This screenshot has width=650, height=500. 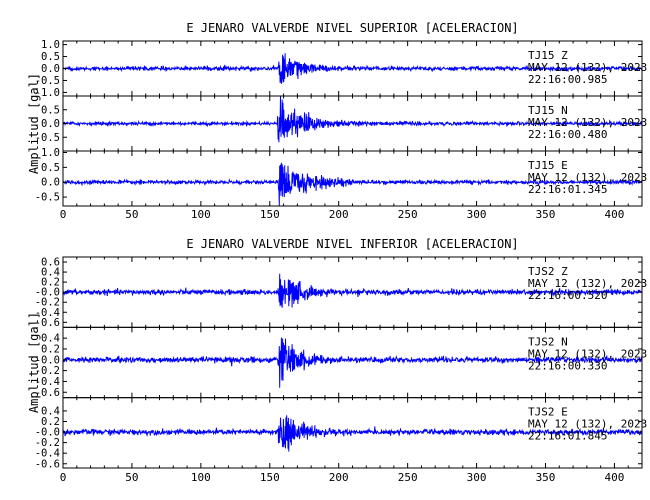 What do you see at coordinates (567, 365) in the screenshot?
I see `time-label: 22:16:00.330` at bounding box center [567, 365].